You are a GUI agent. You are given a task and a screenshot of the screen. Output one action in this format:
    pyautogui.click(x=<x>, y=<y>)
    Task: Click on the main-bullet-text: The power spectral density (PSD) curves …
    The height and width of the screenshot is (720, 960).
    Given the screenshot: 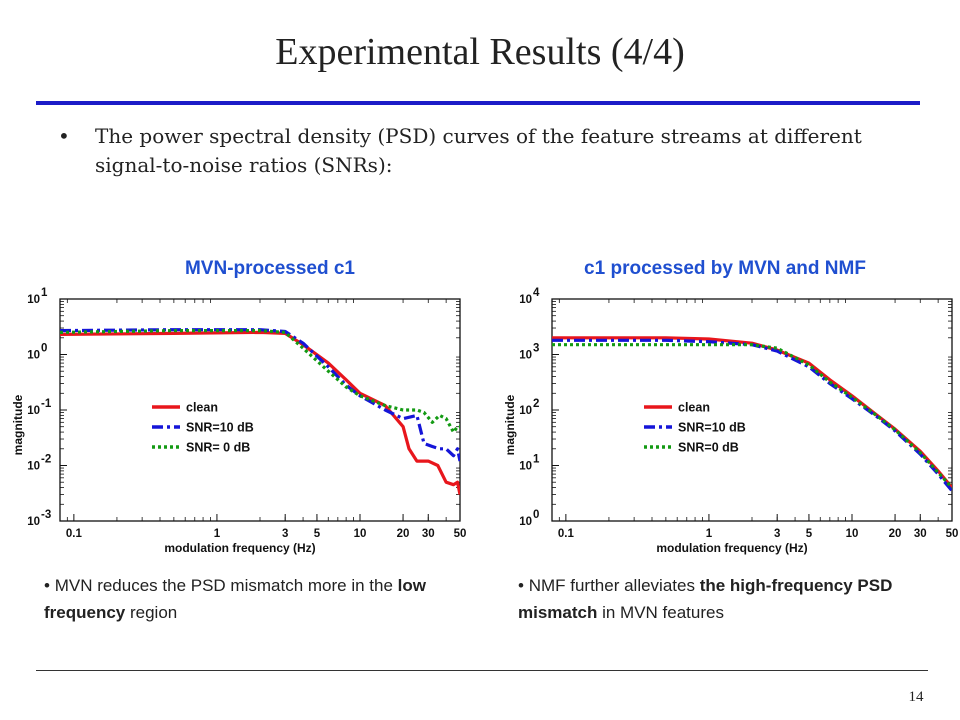 What is the action you would take?
    pyautogui.click(x=478, y=150)
    